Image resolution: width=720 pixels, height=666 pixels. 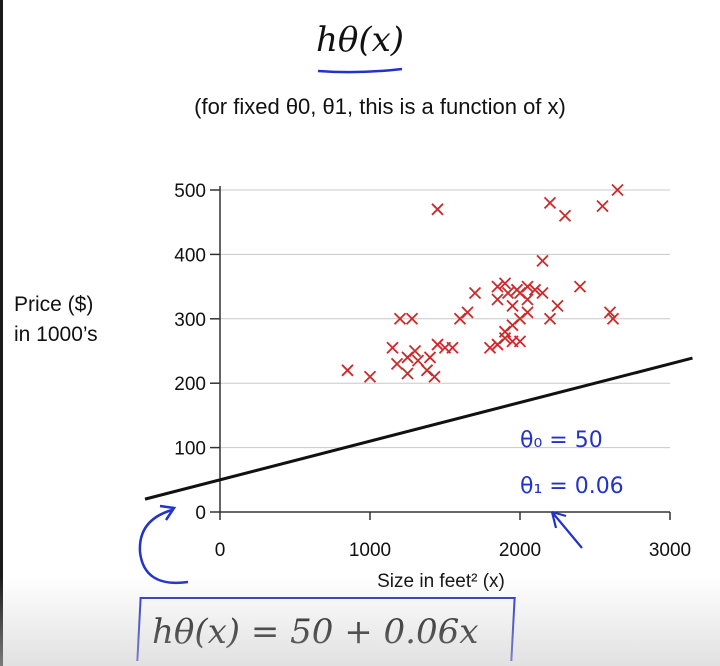 I want to click on y-tick-label: 300, so click(x=190, y=320).